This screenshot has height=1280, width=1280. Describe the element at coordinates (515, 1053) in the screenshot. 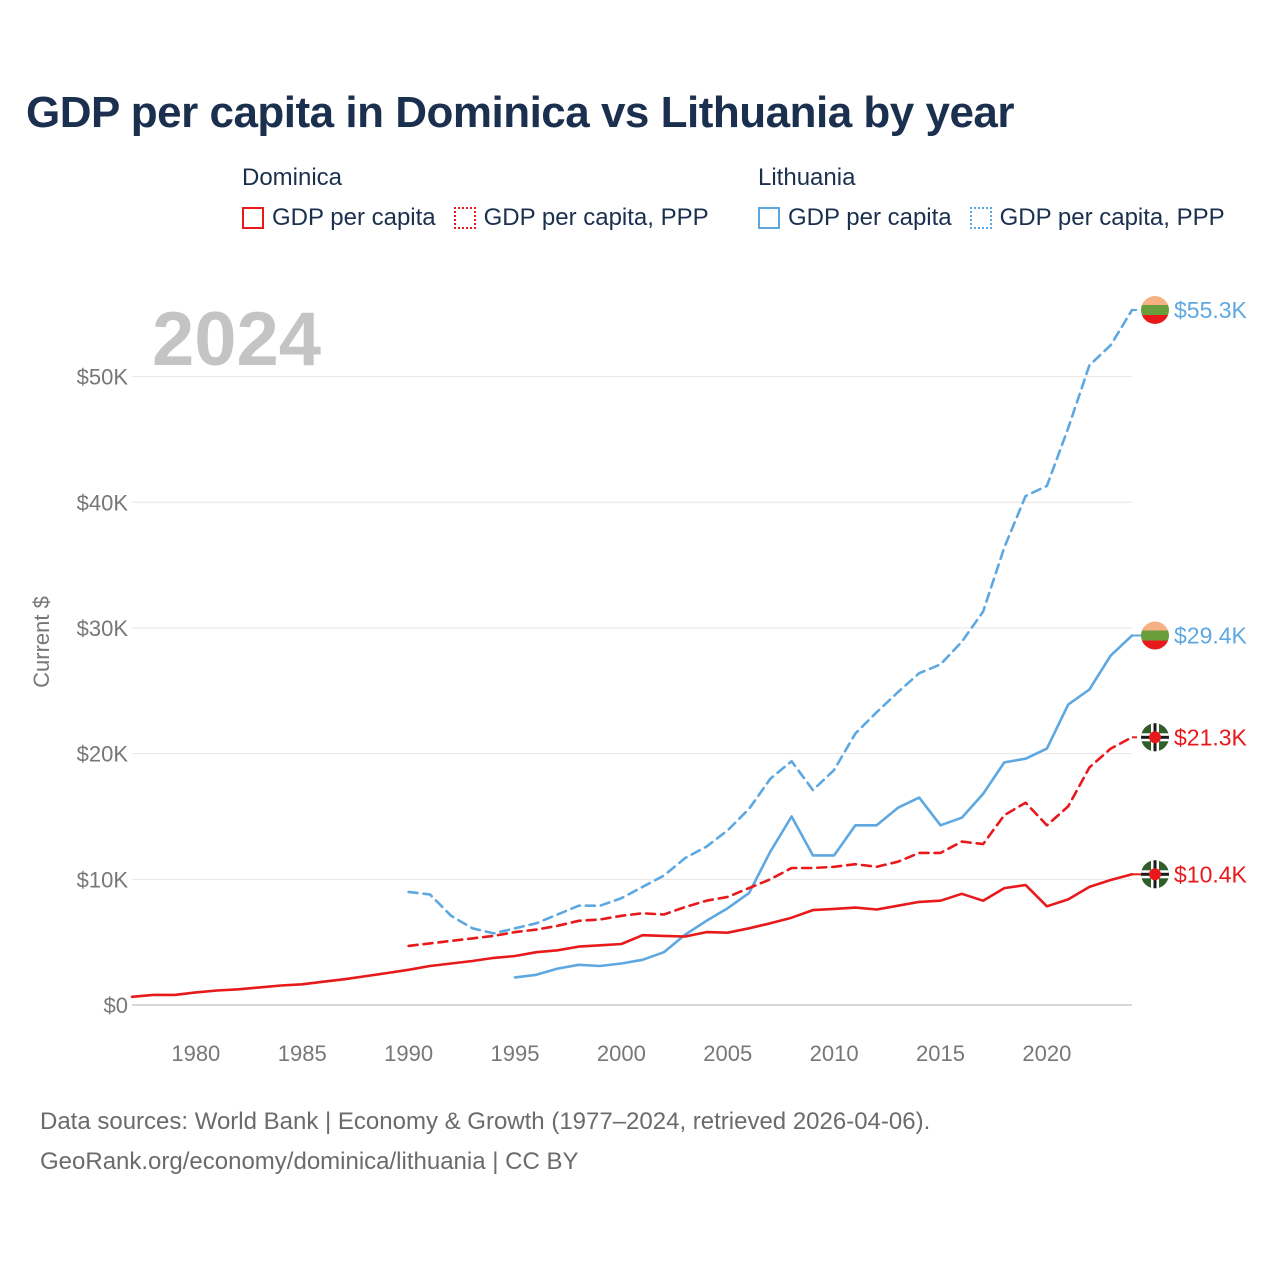

I see `x-tick-label: 1995` at that location.